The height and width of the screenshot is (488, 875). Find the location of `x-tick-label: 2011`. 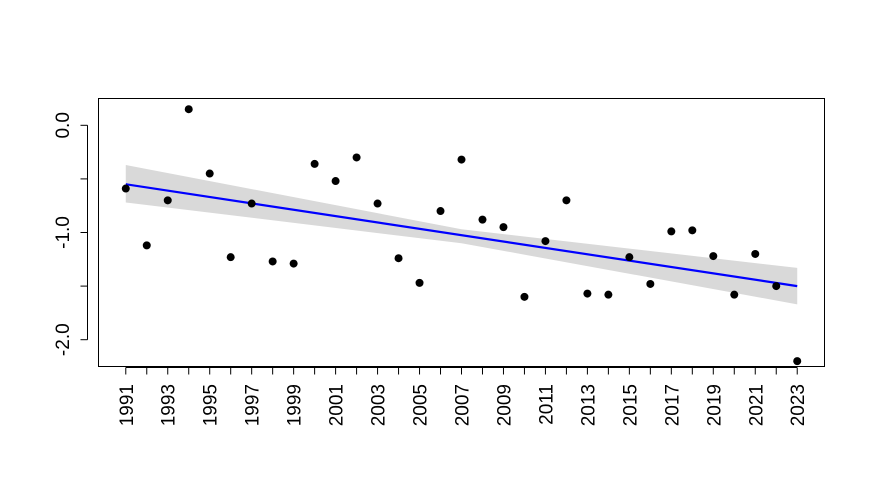

x-tick-label: 2011 is located at coordinates (546, 404).